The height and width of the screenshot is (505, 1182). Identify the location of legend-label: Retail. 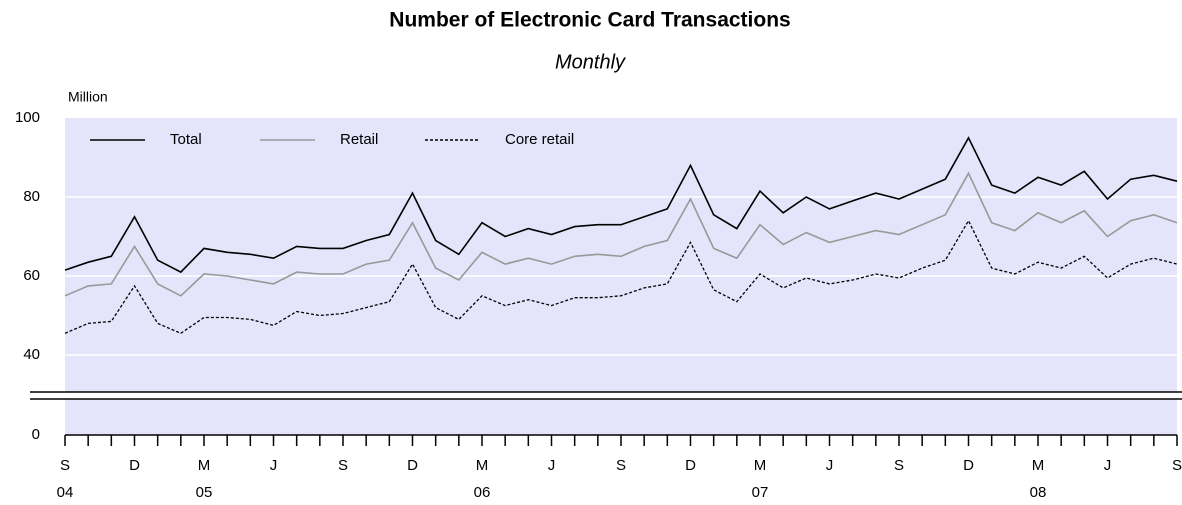
(359, 139).